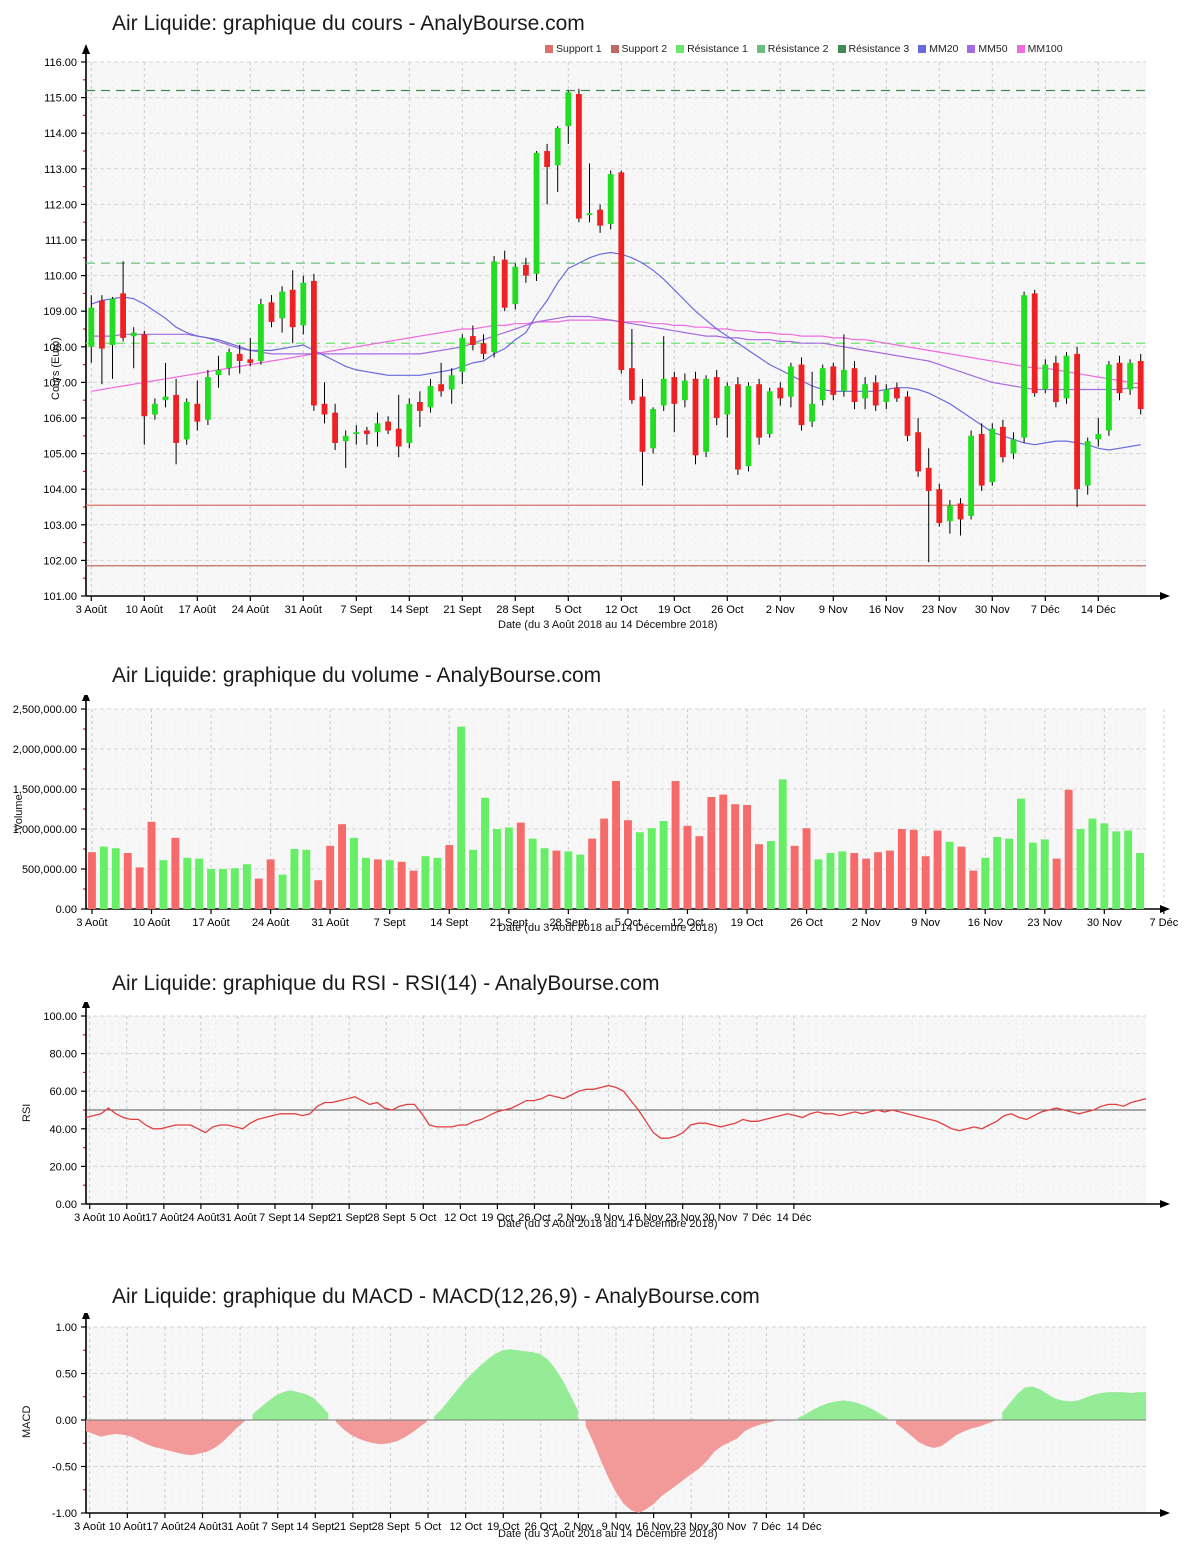 The width and height of the screenshot is (1200, 1558). Describe the element at coordinates (60, 205) in the screenshot. I see `y-tick-label: 112.00` at that location.